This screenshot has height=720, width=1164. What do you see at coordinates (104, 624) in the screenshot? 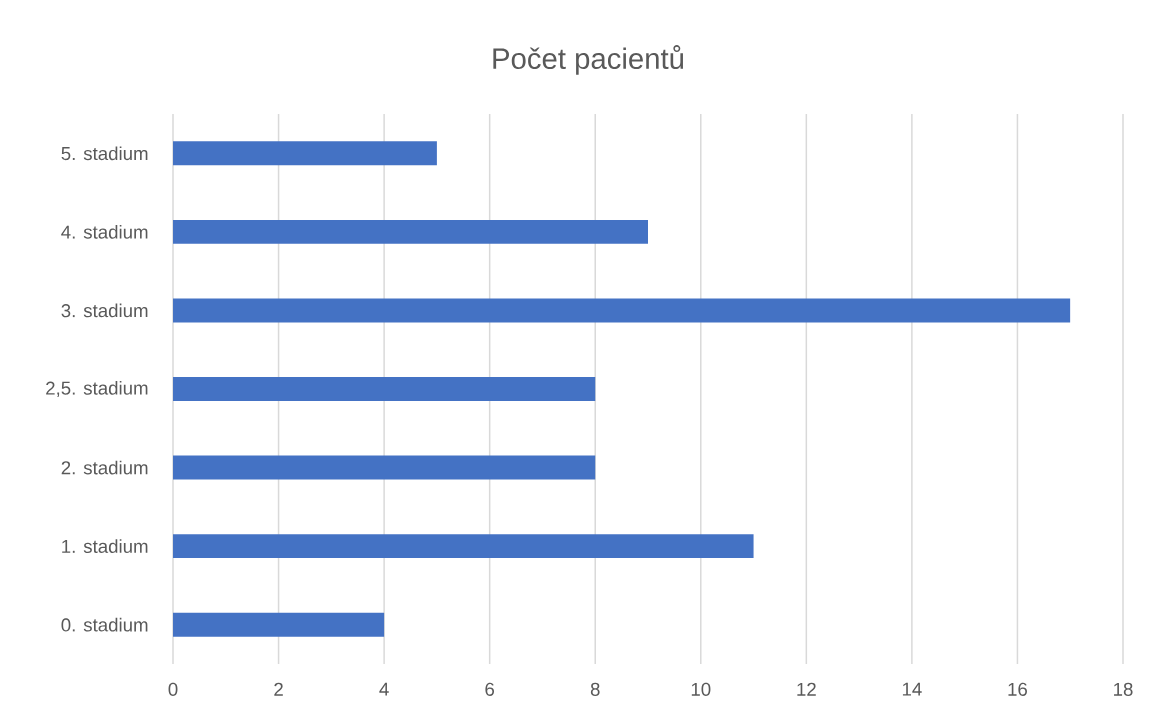
I see `y-tick-label: 0. stadium` at bounding box center [104, 624].